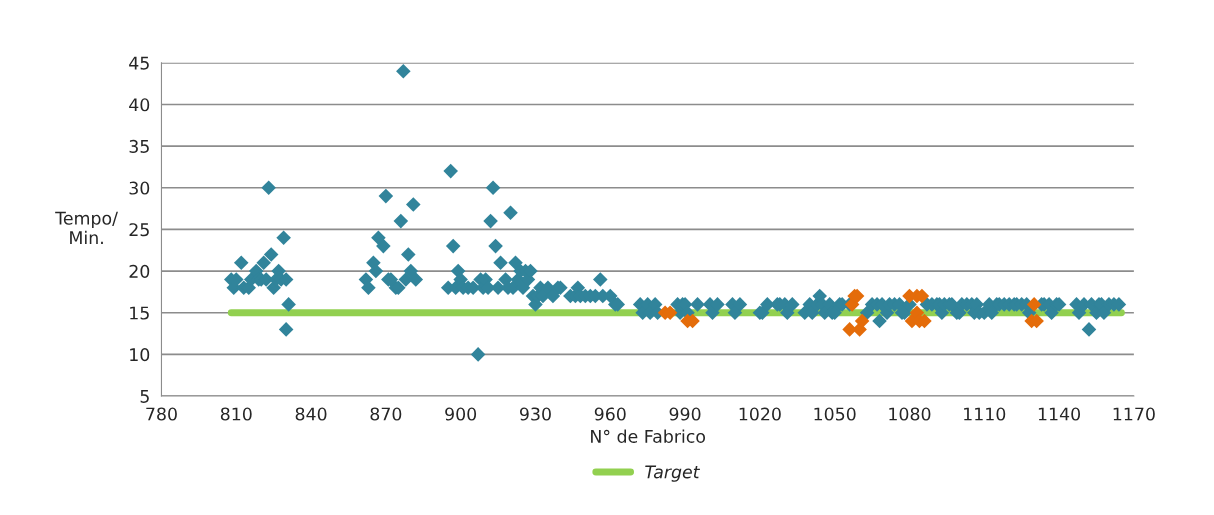 This screenshot has width=1214, height=515. Describe the element at coordinates (139, 105) in the screenshot. I see `y-tick-label: 40` at that location.